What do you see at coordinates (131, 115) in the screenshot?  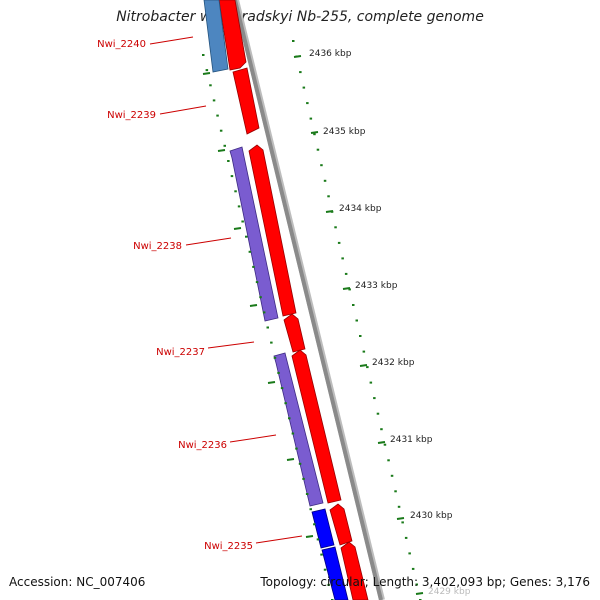 I see `gene-label-nwi-2239: Nwi_2239` at bounding box center [131, 115].